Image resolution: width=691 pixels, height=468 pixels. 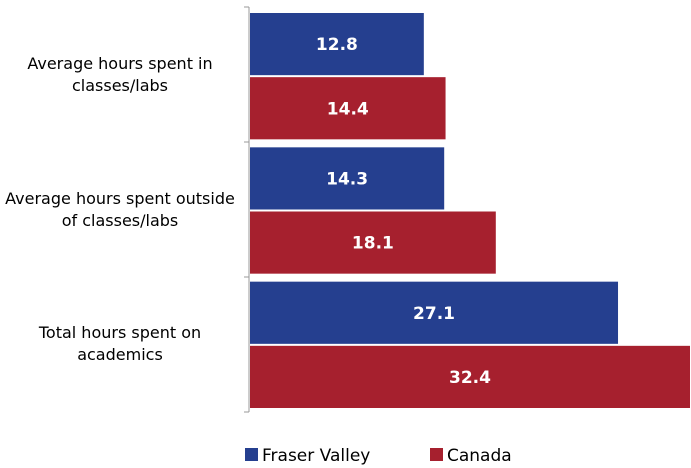 I want to click on category-label: Total hours spent on academics, so click(x=120, y=343).